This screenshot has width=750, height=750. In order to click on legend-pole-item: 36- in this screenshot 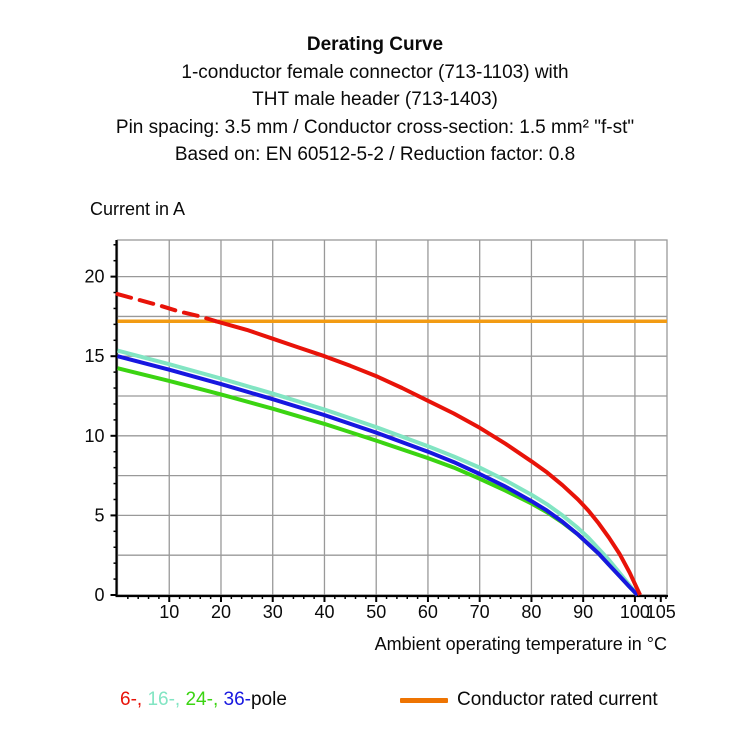, I will do `click(237, 699)`.